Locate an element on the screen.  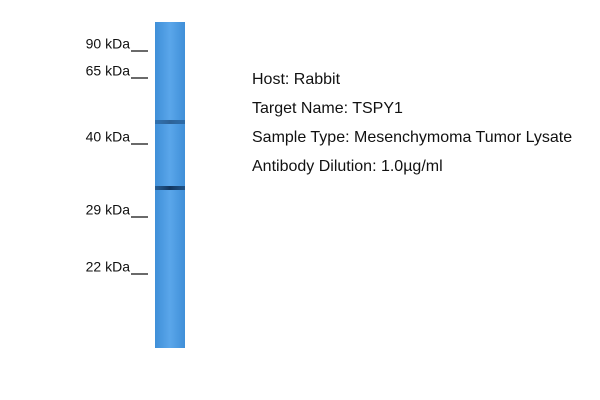
info-line: Antibody Dilution: 1.0µg/ml is located at coordinates (347, 166).